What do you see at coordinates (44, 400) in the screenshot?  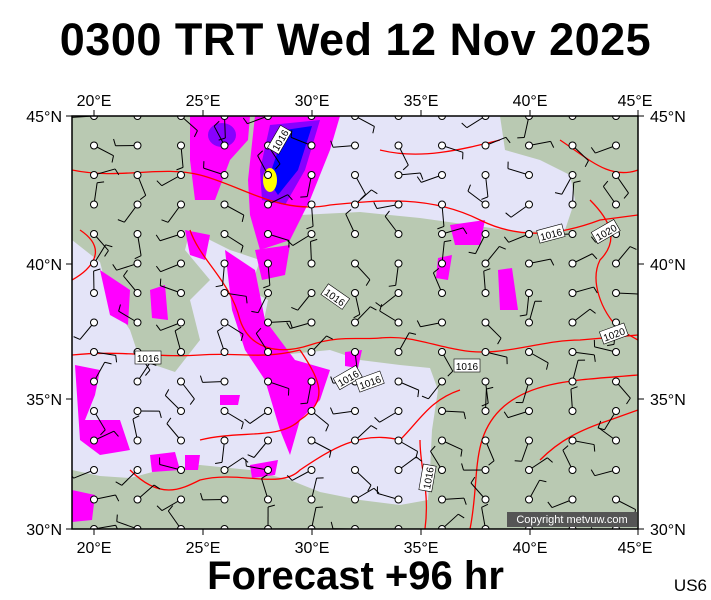 I see `lat-label: 35°N` at bounding box center [44, 400].